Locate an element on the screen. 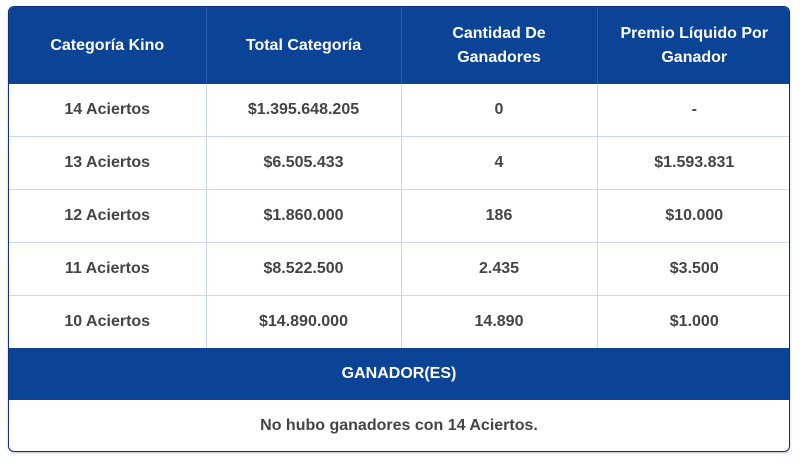  cell-premio: - is located at coordinates (693, 110).